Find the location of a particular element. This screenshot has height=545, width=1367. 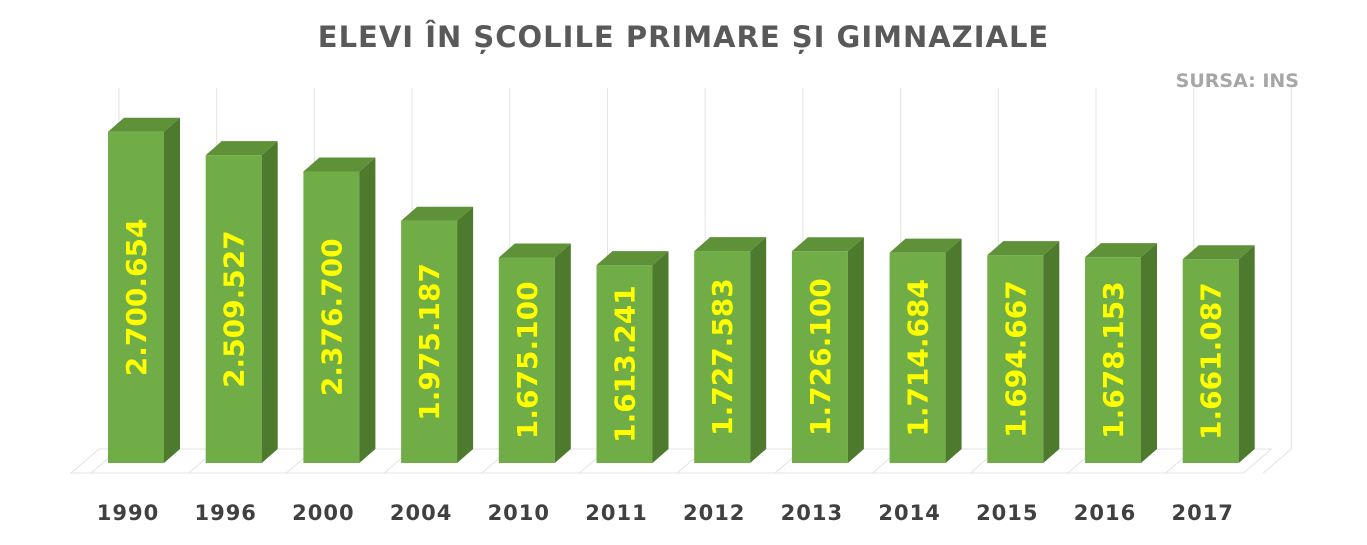

x-tick-label: 2000 is located at coordinates (323, 513).